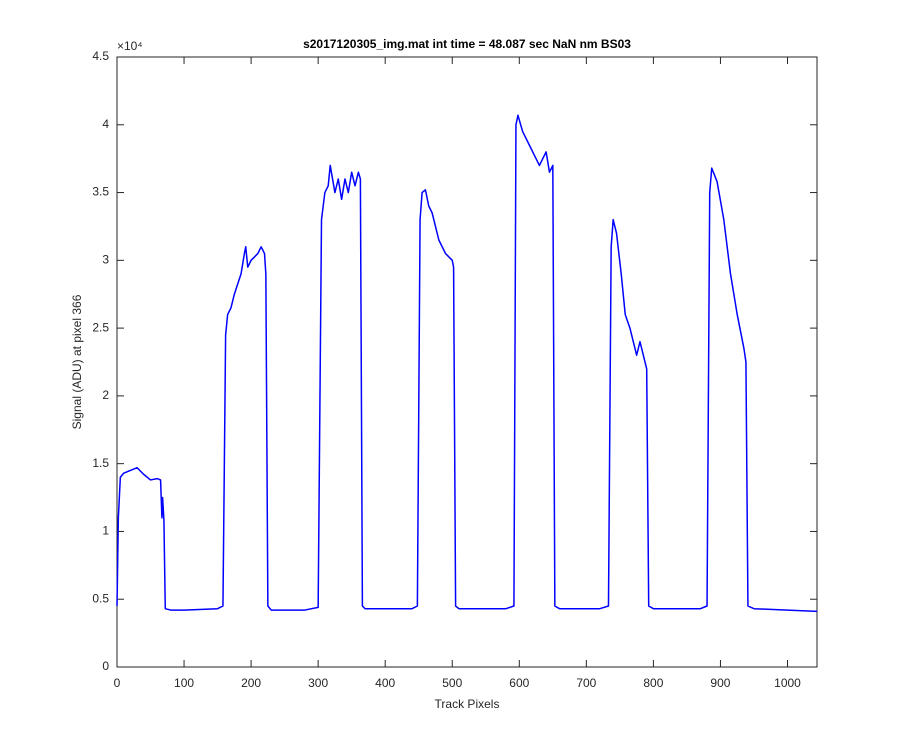 The height and width of the screenshot is (750, 900). Describe the element at coordinates (77, 361) in the screenshot. I see `y-axis-label: Signal (ADU) at pixel 366` at that location.